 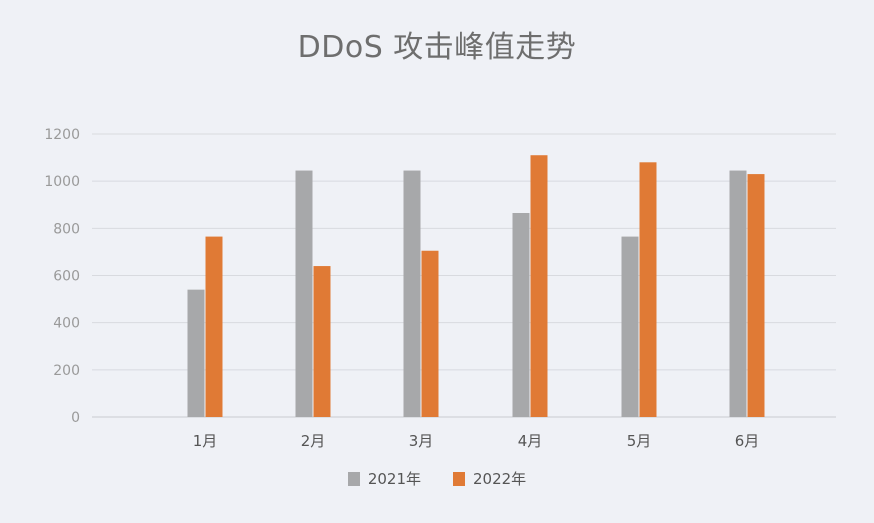 What do you see at coordinates (747, 441) in the screenshot?
I see `x-tick-label: 6月` at bounding box center [747, 441].